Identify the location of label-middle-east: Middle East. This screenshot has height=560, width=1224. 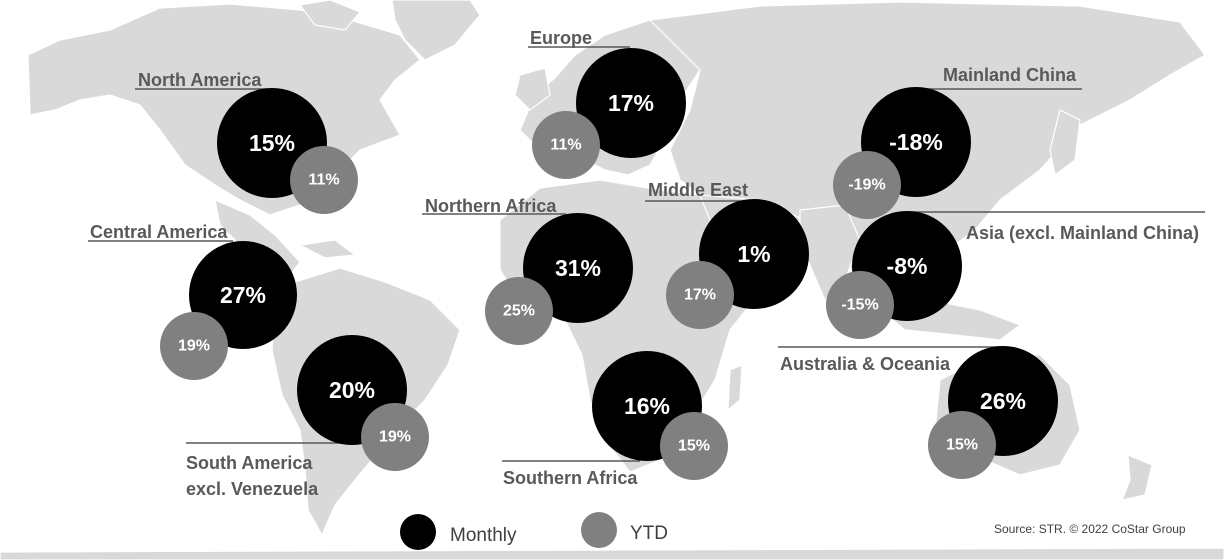
(698, 190).